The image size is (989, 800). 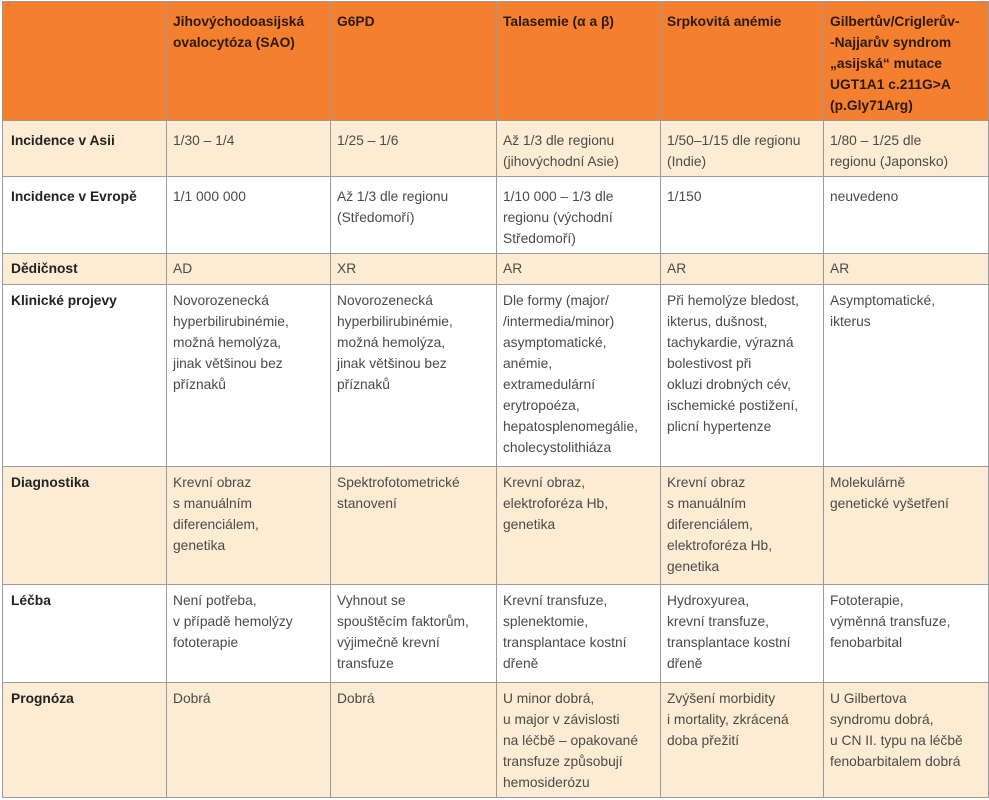 What do you see at coordinates (84, 633) in the screenshot?
I see `row-label: Léčba` at bounding box center [84, 633].